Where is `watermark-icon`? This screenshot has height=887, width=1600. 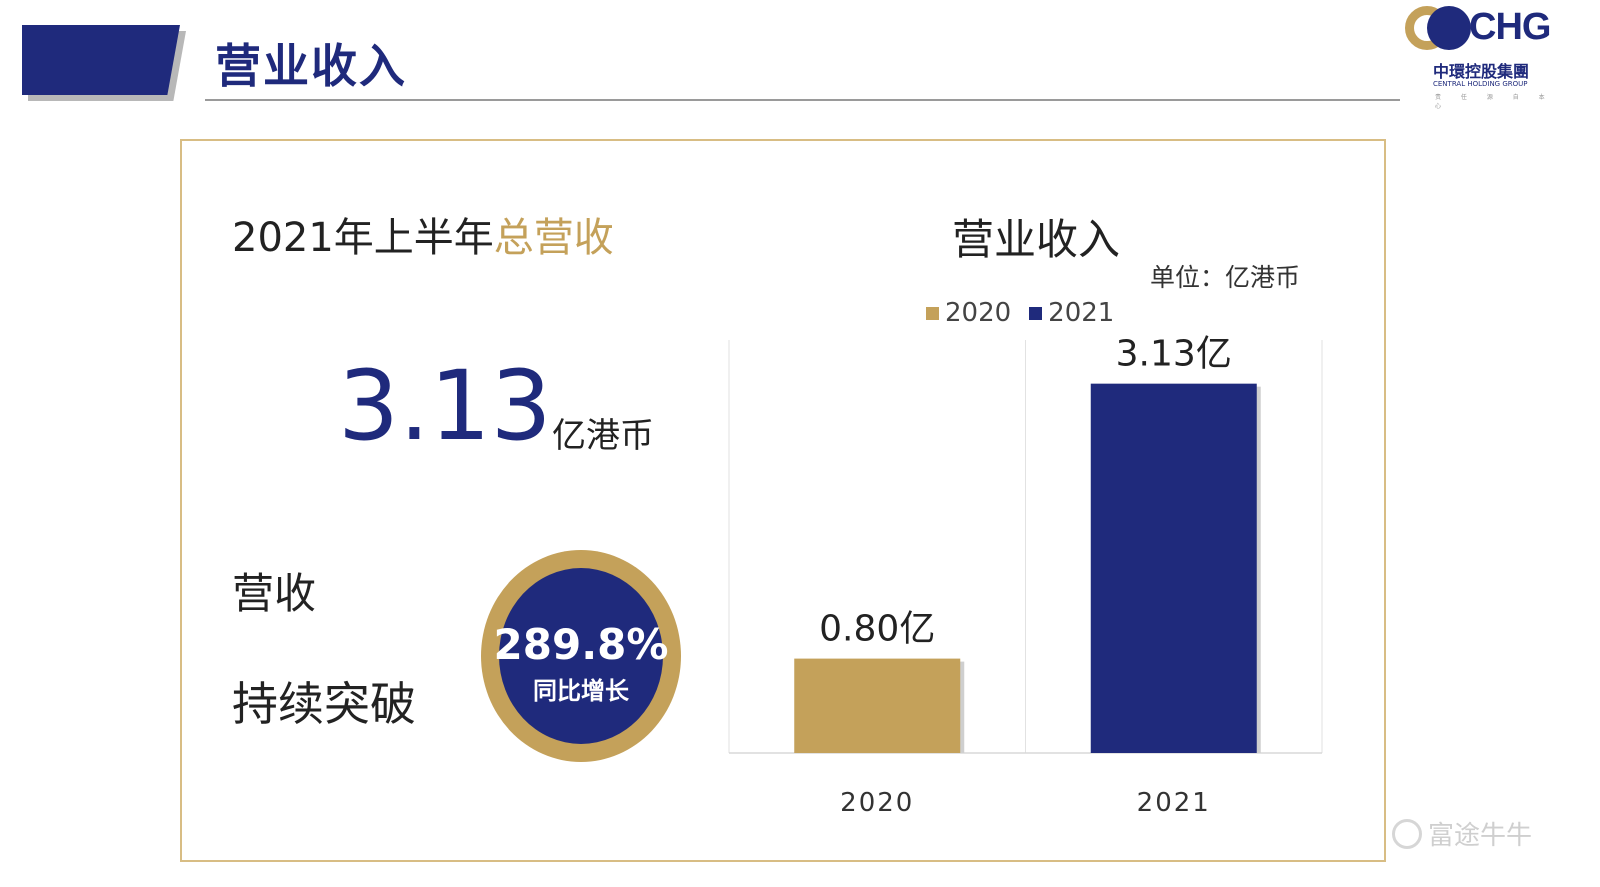 watermark-icon is located at coordinates (1407, 833).